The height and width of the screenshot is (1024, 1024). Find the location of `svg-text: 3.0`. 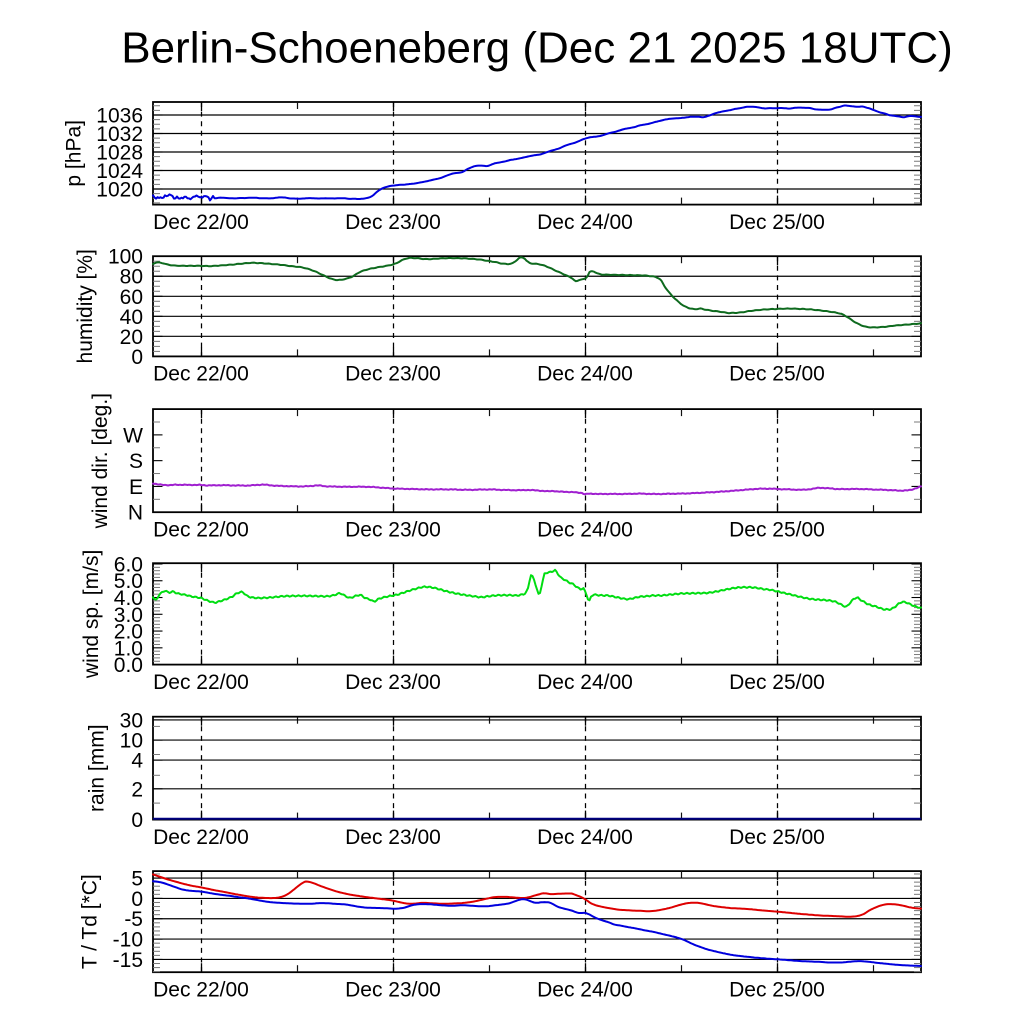

svg-text: 3.0 is located at coordinates (128, 615).